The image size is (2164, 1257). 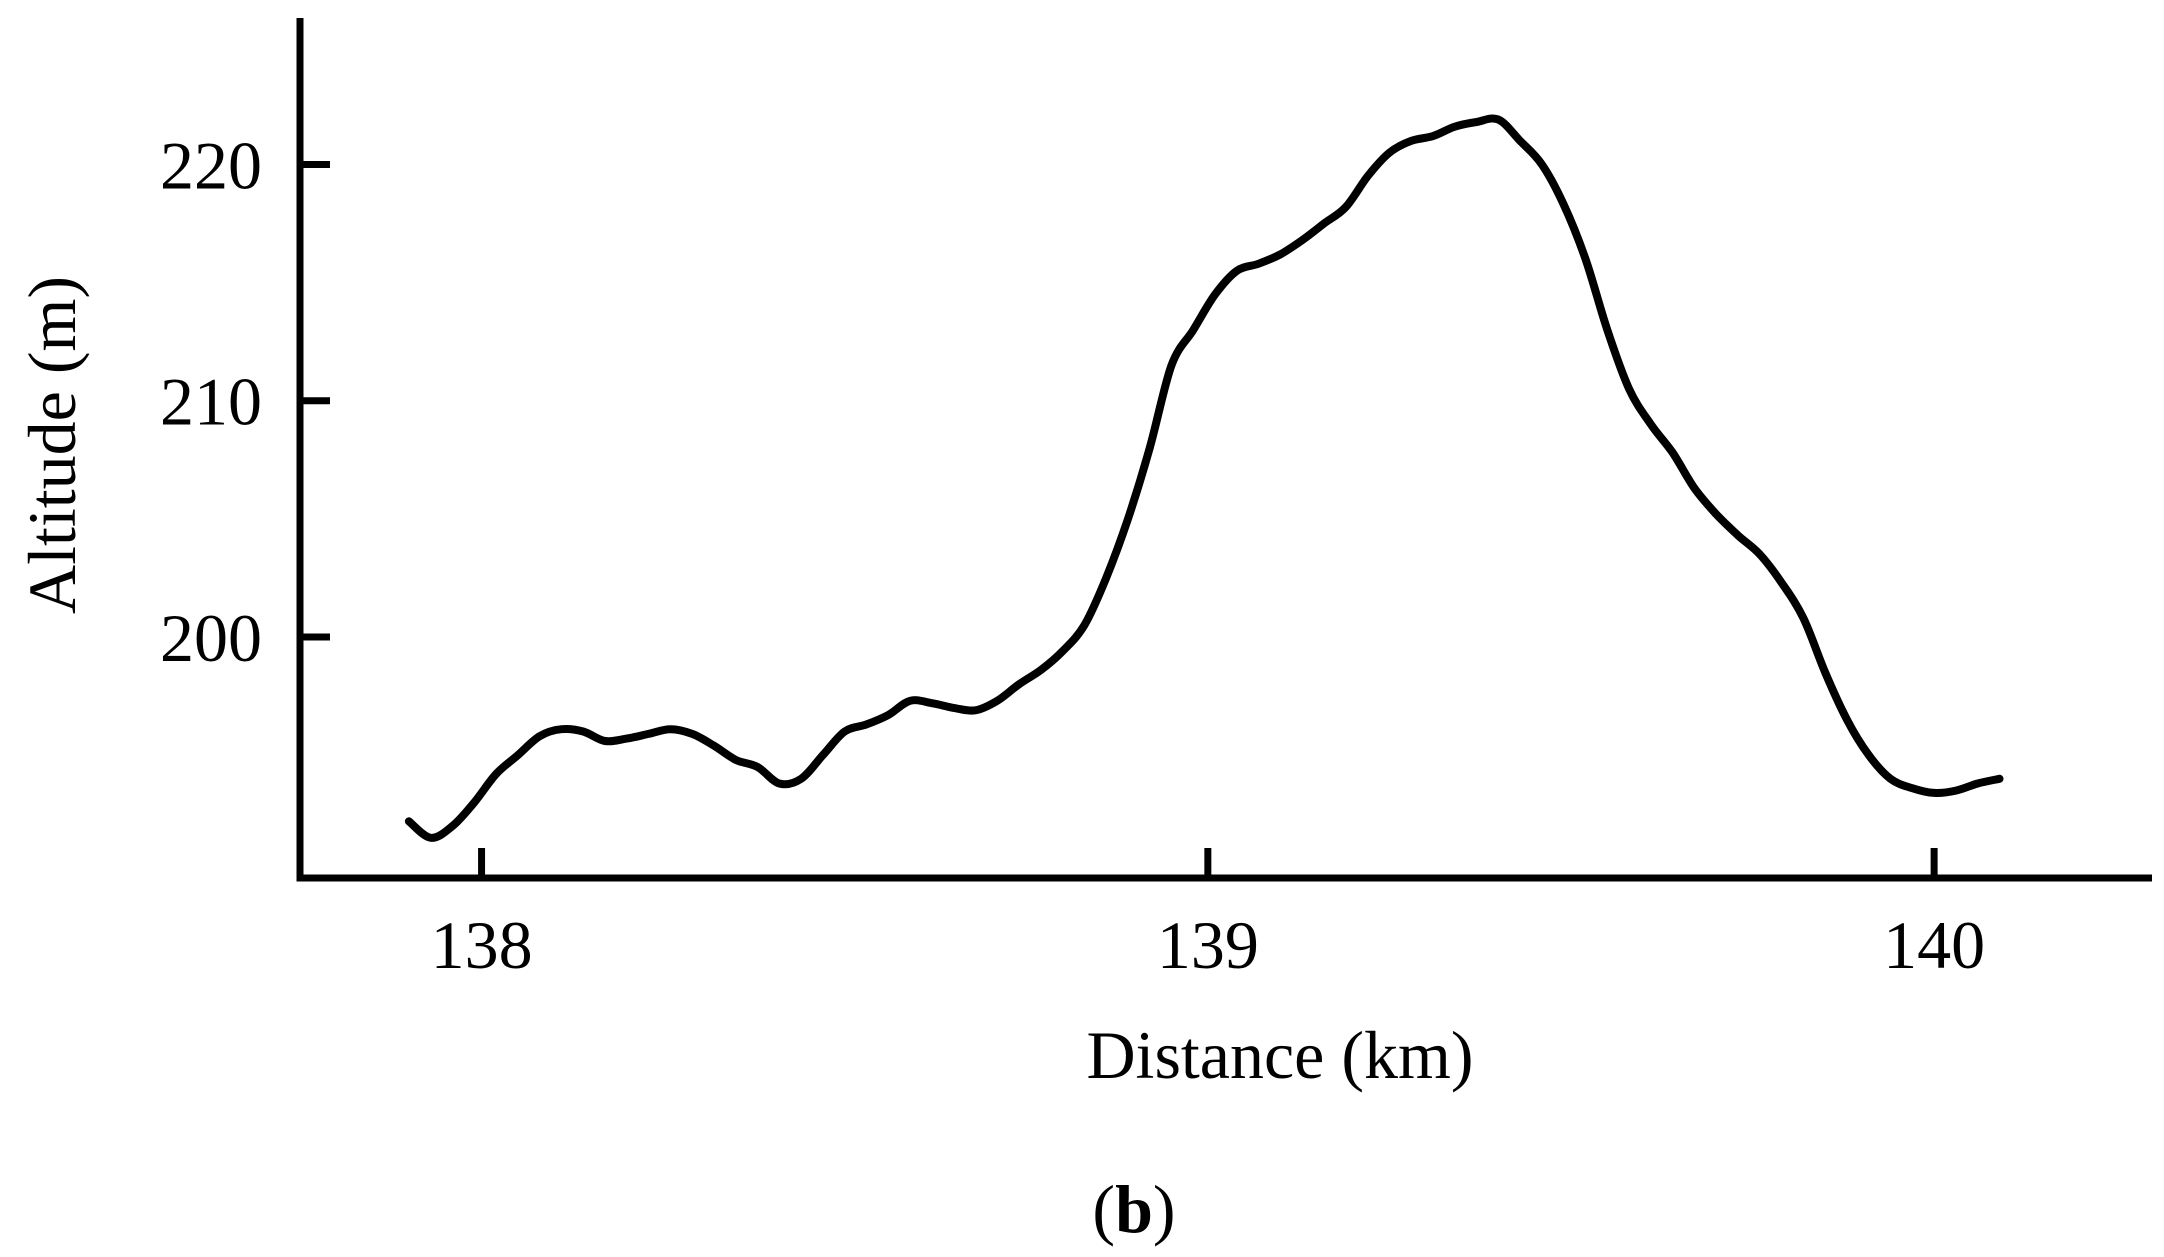 What do you see at coordinates (52, 445) in the screenshot?
I see `y-axis-title: Altitude (m)` at bounding box center [52, 445].